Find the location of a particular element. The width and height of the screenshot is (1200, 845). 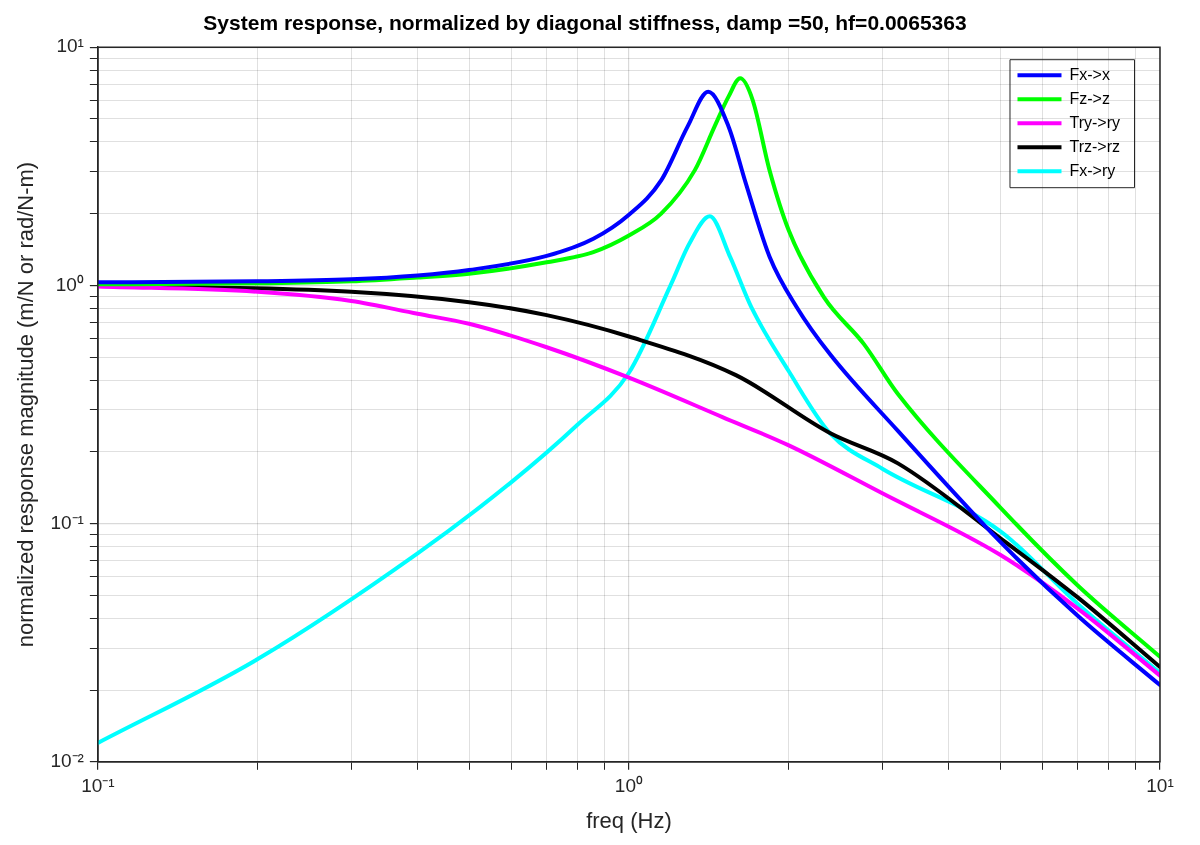

legend-label: Trz->rz is located at coordinates (1095, 146).